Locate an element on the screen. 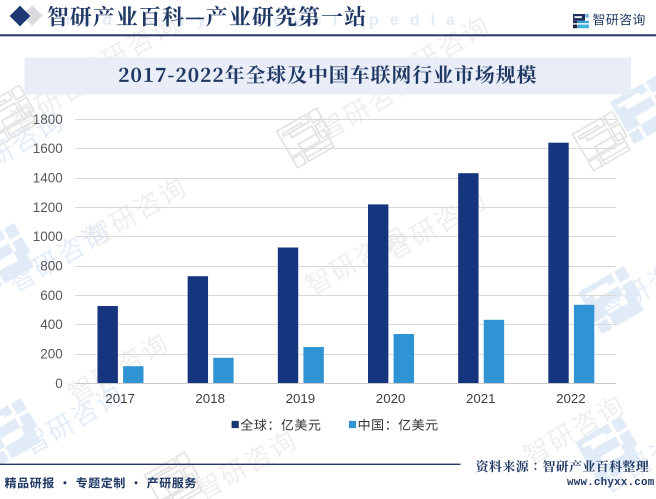 Image resolution: width=656 pixels, height=499 pixels. svg-text: 1200 is located at coordinates (48, 207).